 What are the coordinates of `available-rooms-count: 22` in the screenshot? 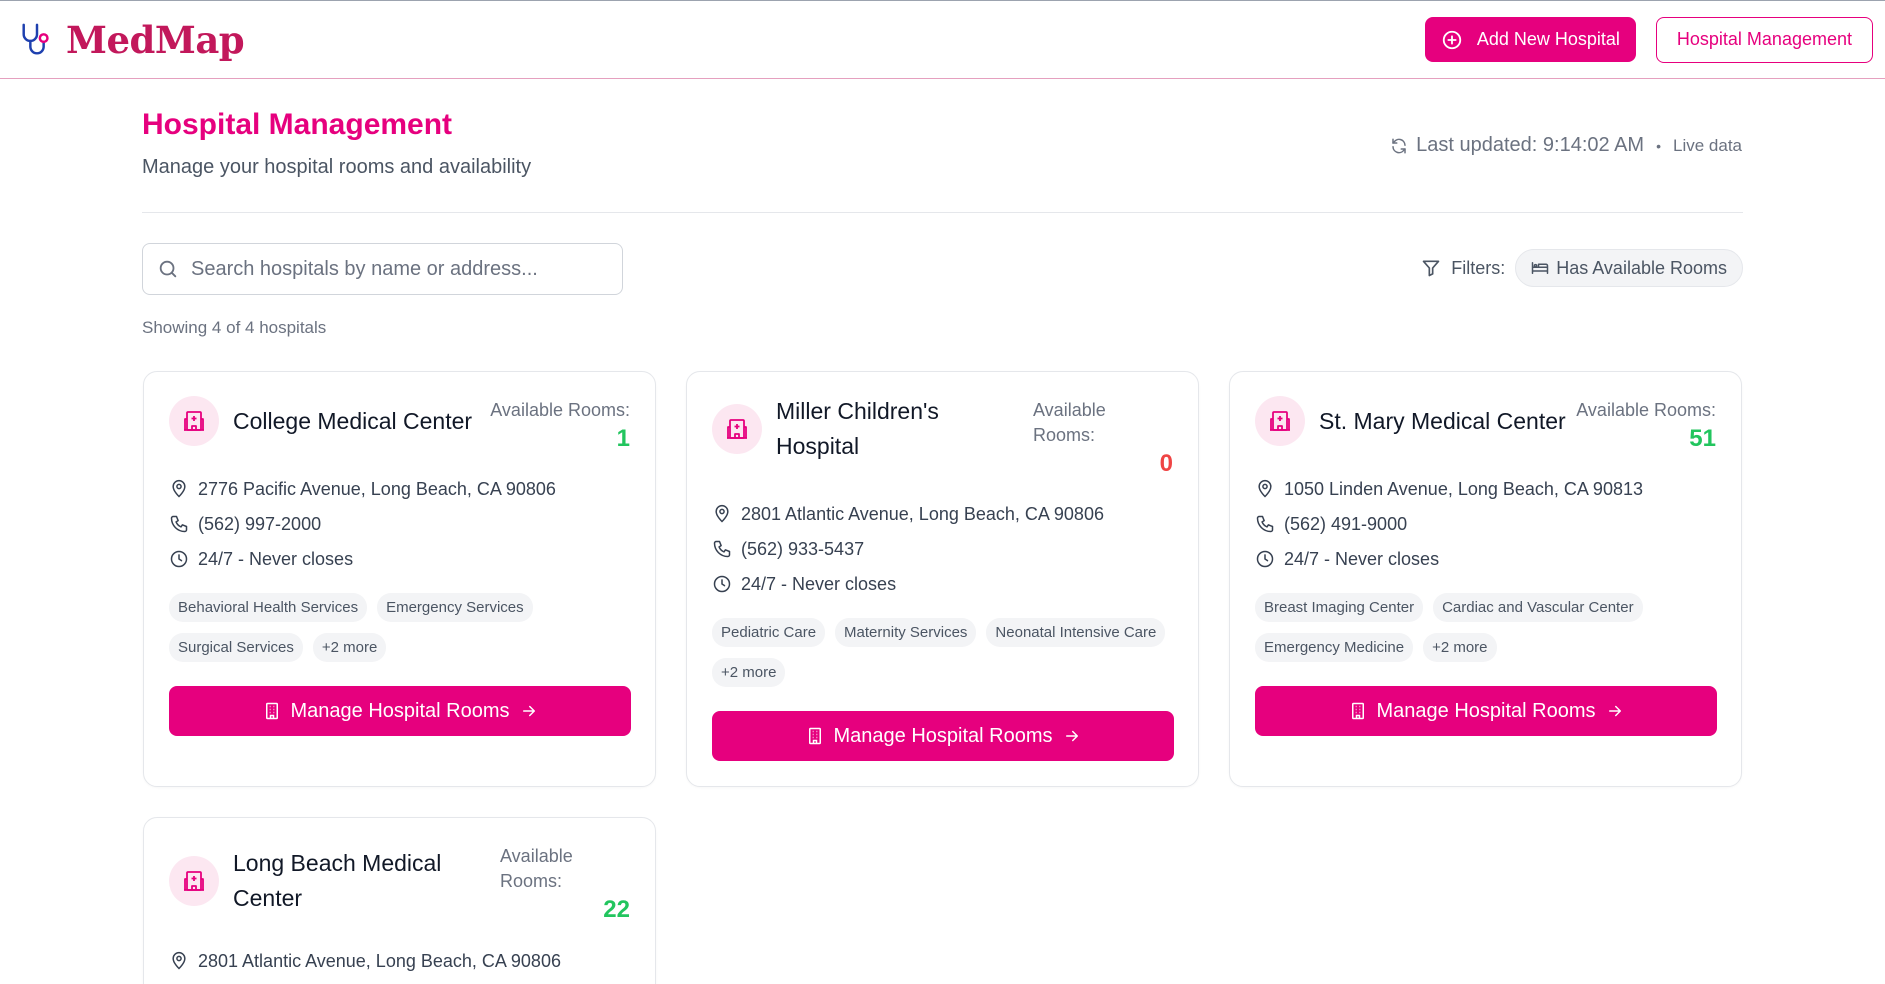 It's located at (616, 909).